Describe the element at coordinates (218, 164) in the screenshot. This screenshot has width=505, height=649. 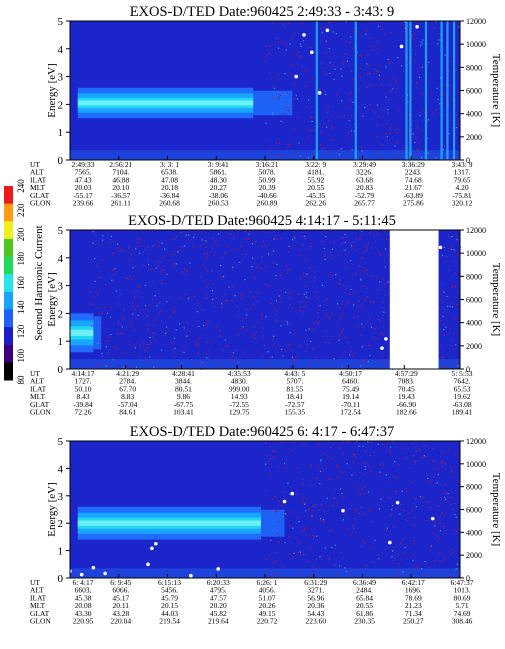
I see `ephemeris-cell: 3: 9:41` at that location.